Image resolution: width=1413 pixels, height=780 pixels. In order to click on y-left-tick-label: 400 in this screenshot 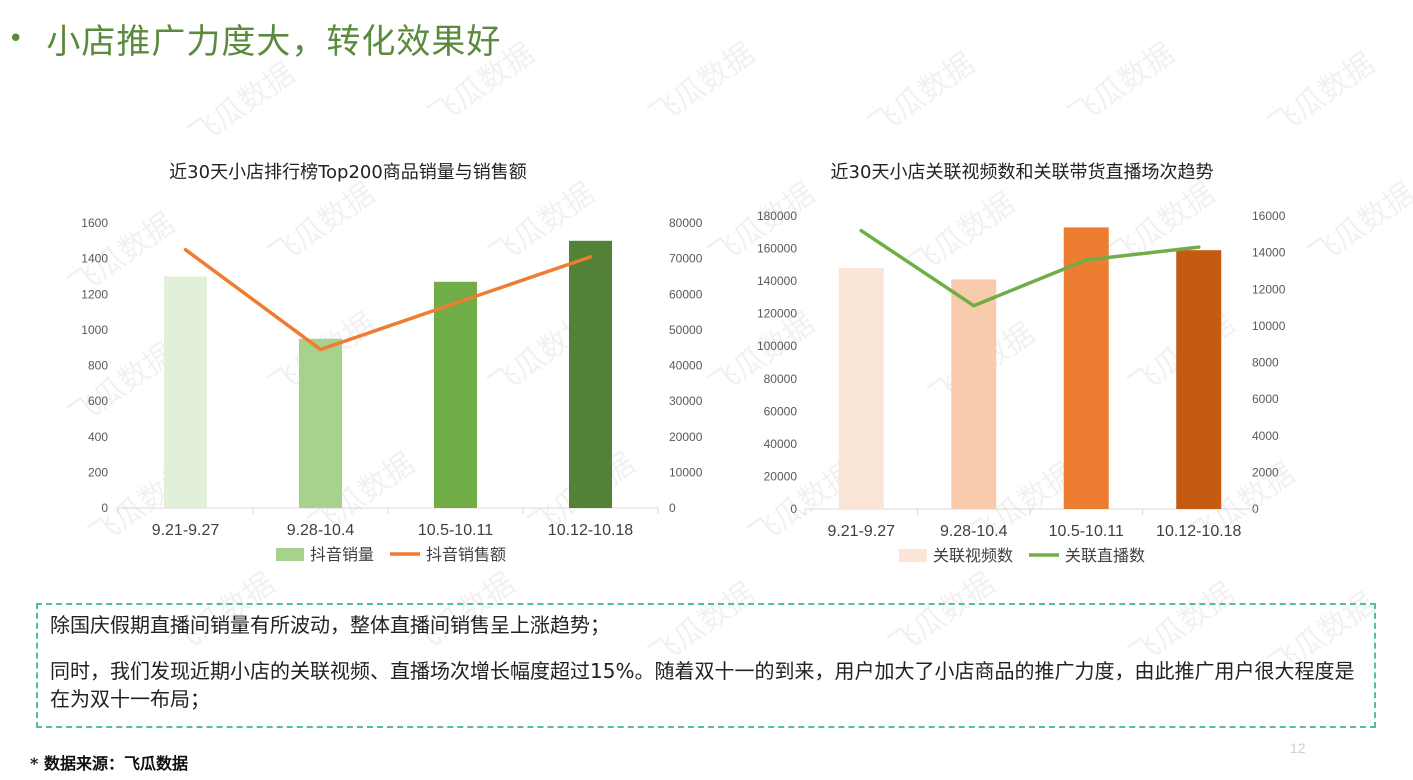, I will do `click(98, 437)`.